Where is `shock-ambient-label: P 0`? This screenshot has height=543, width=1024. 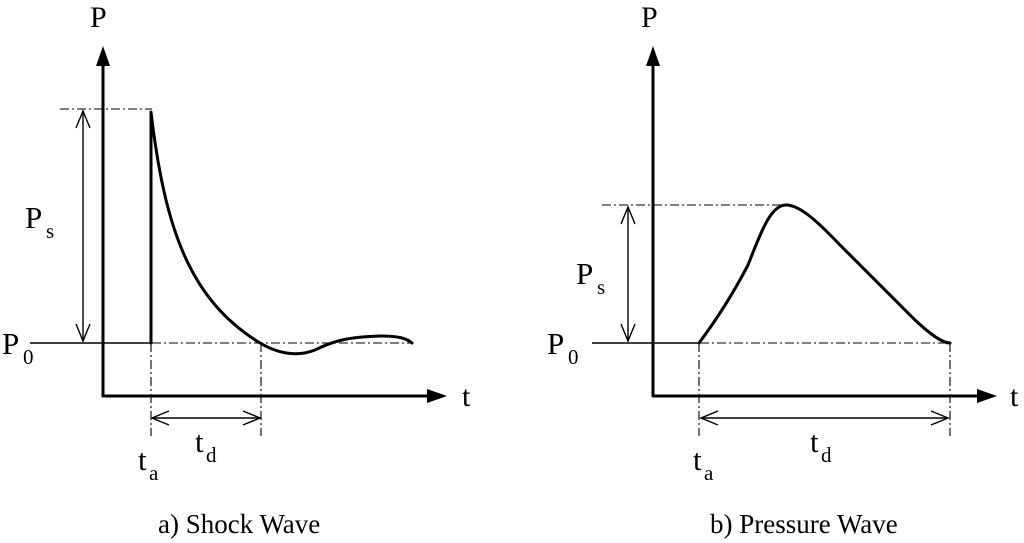
shock-ambient-label: P 0 is located at coordinates (18, 347).